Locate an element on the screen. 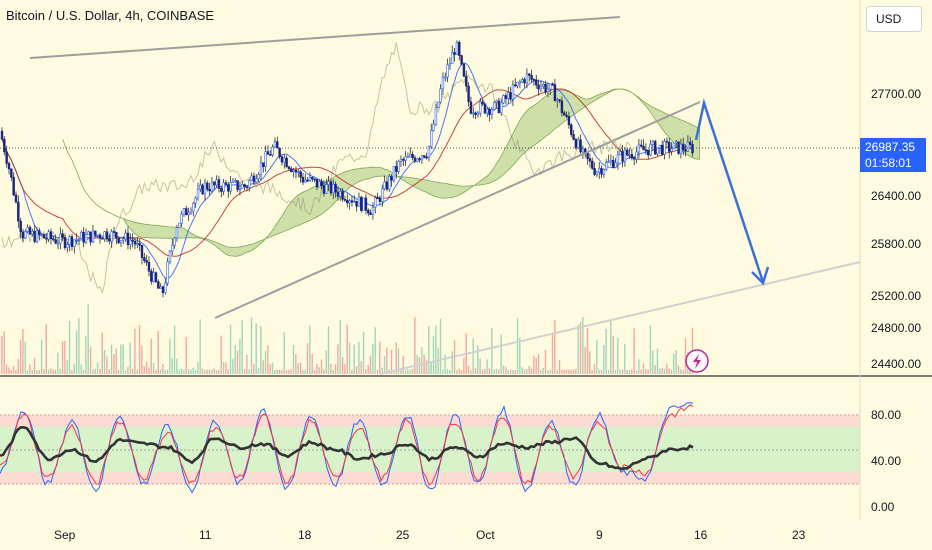  upper-trendline is located at coordinates (325, 37).